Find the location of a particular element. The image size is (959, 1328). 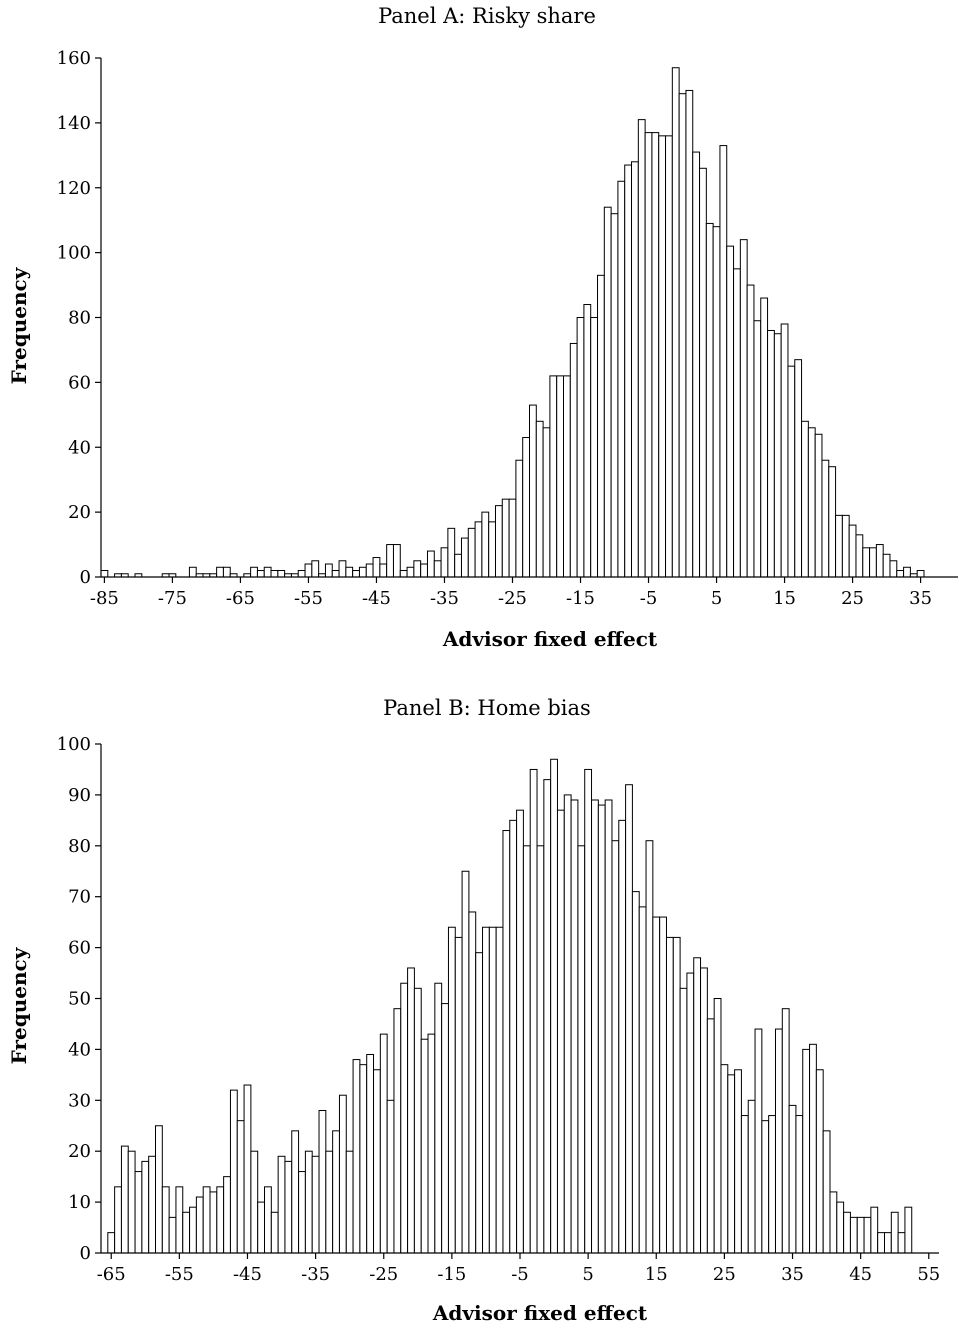

panel-a-x-tick-label: -65 is located at coordinates (240, 598).